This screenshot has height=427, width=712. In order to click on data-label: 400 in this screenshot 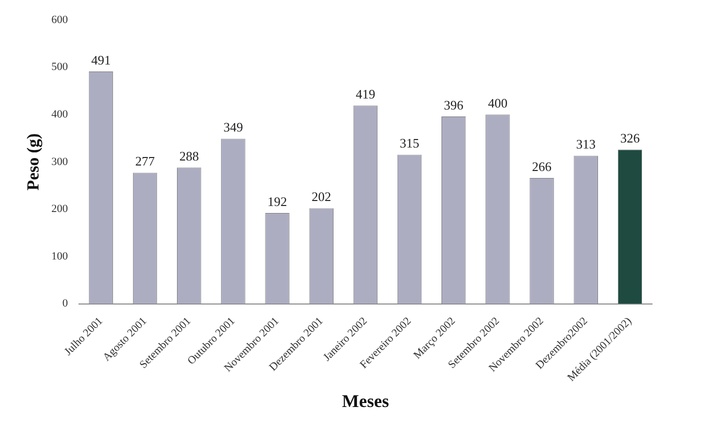, I will do `click(498, 103)`.